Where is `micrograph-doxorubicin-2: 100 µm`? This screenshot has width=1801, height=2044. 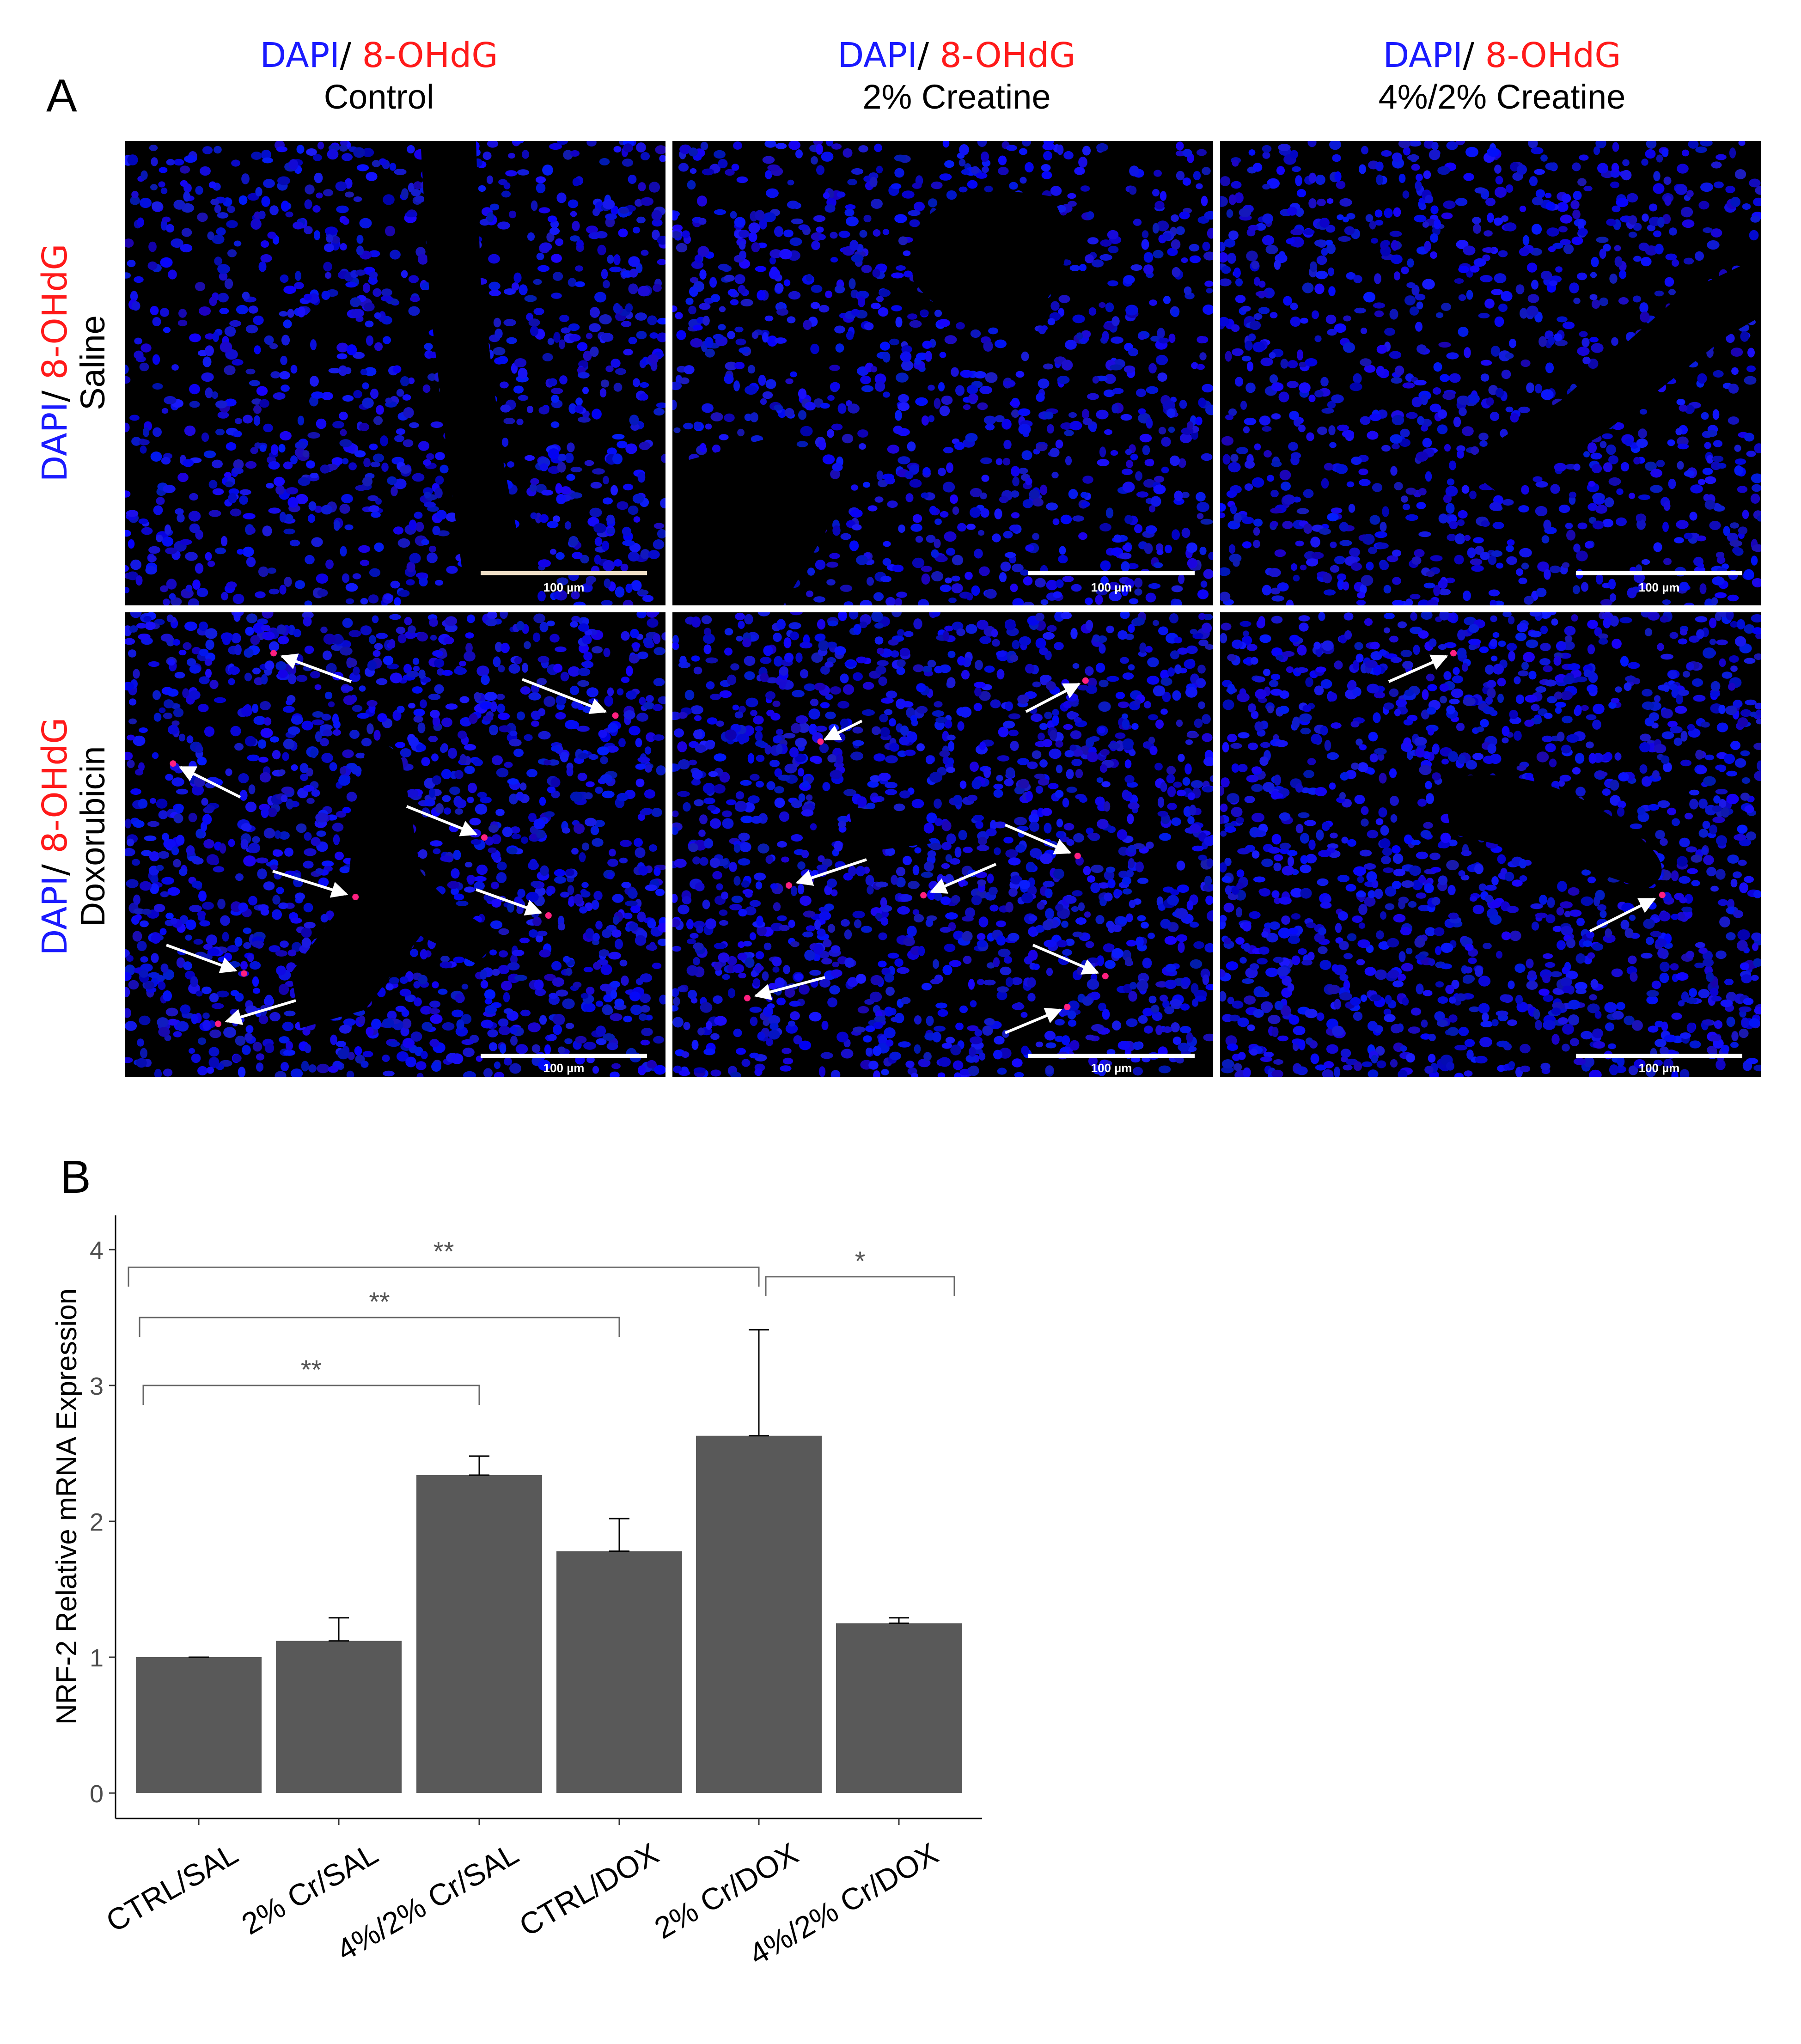 micrograph-doxorubicin-2: 100 µm is located at coordinates (942, 844).